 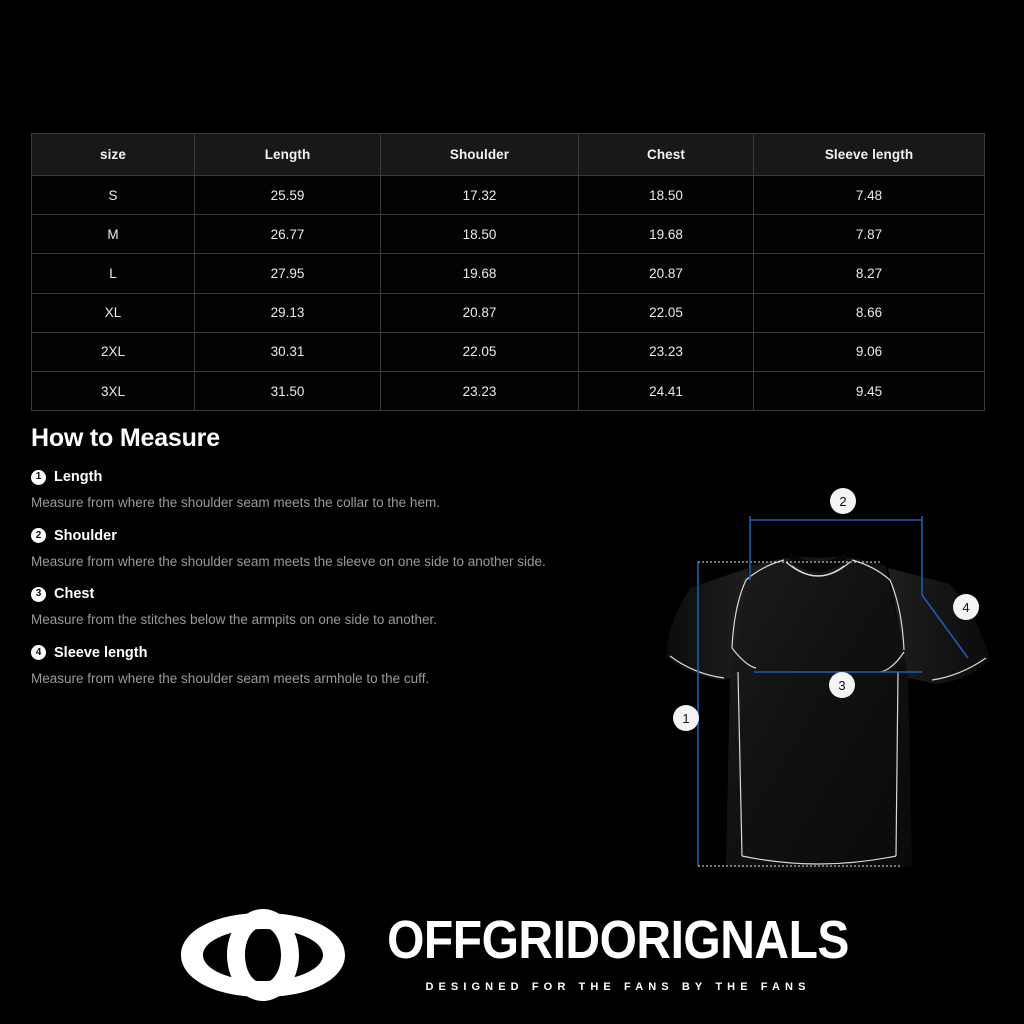 I want to click on number-badge-2-icon: 2, so click(x=38, y=536).